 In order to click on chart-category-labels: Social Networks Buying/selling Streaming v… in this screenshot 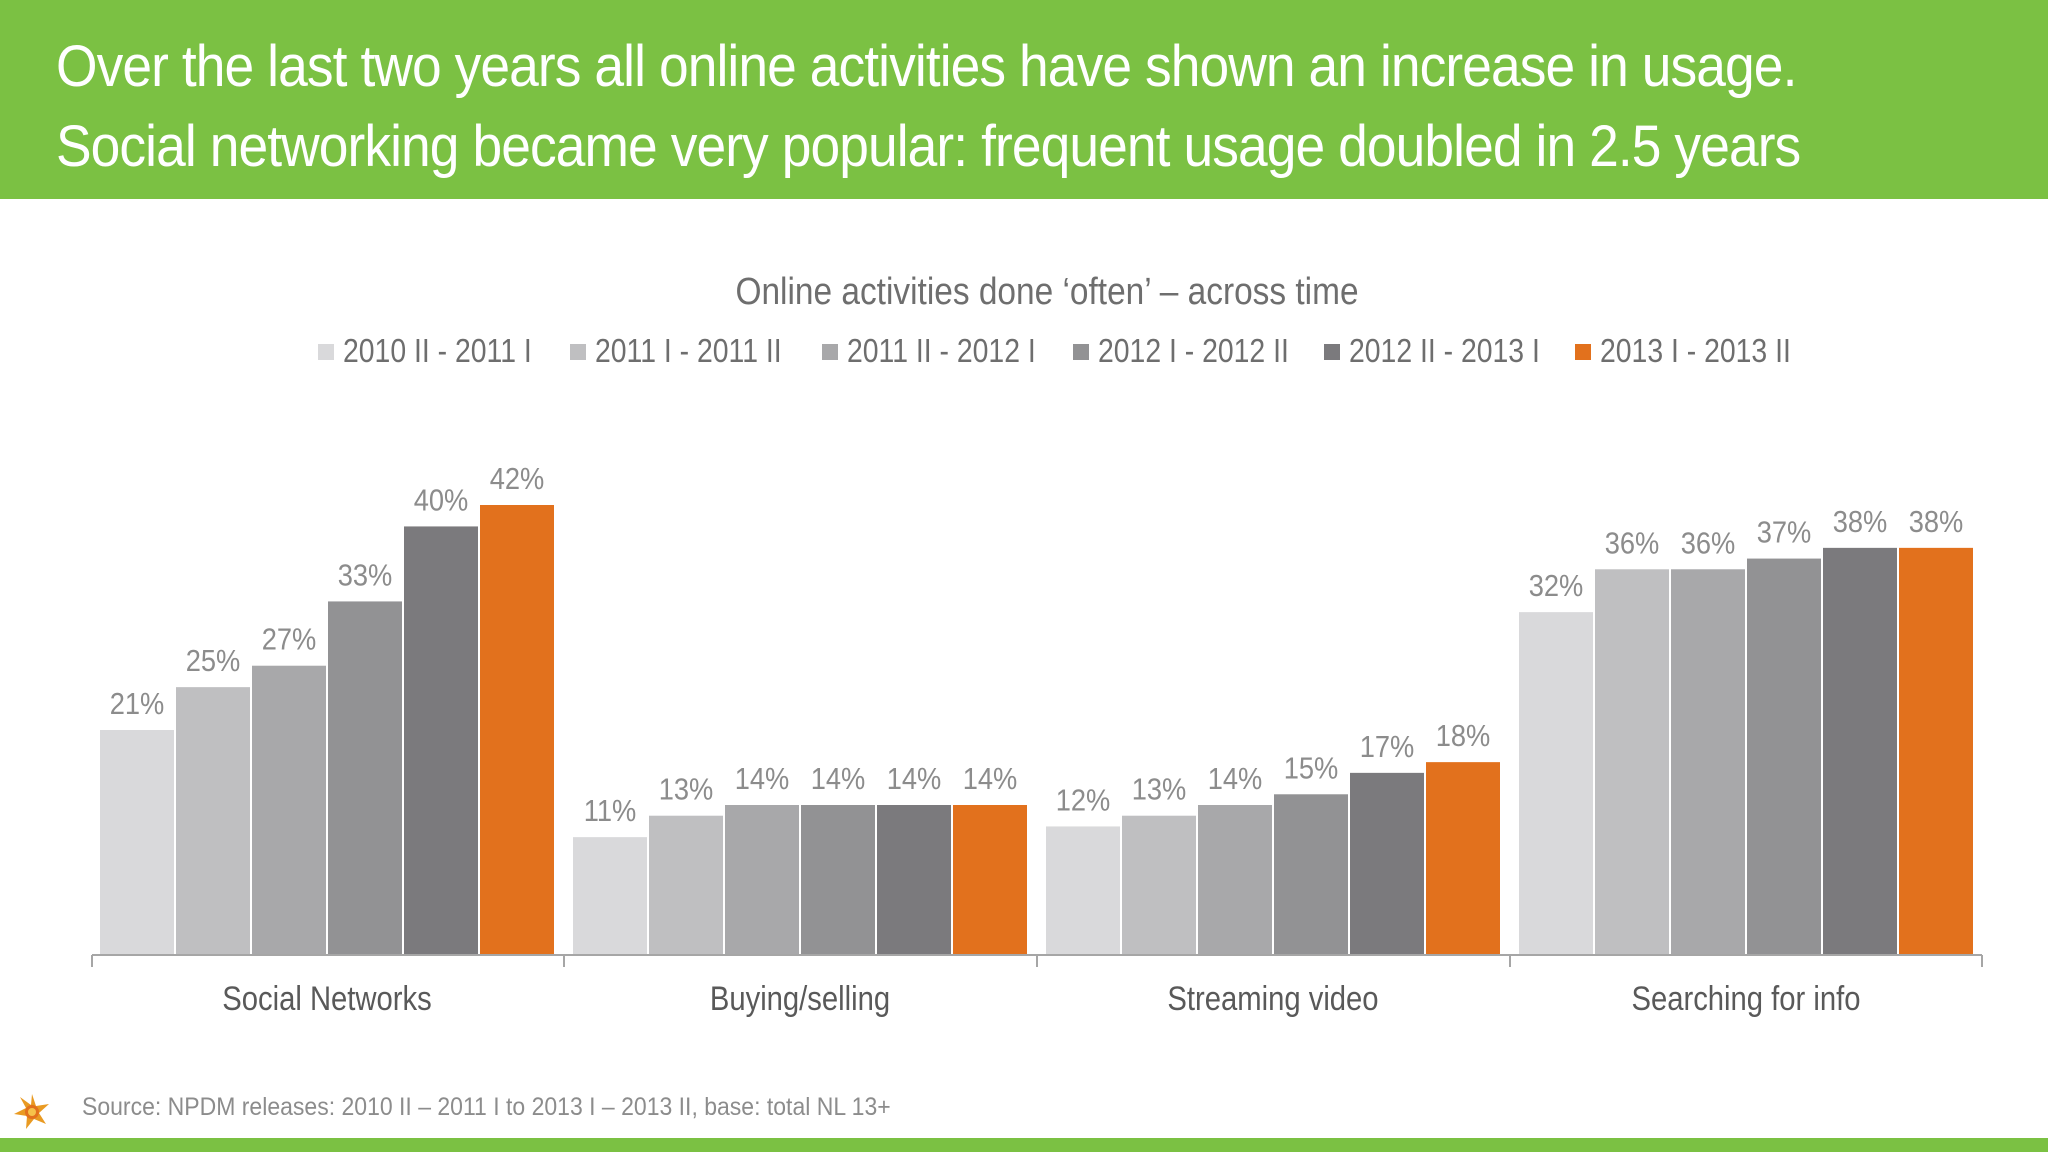, I will do `click(1041, 998)`.